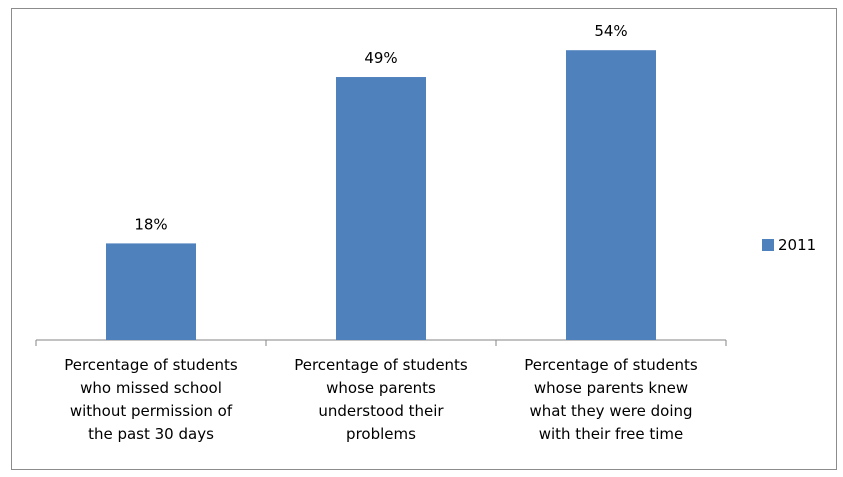  I want to click on legend: 2011, so click(789, 245).